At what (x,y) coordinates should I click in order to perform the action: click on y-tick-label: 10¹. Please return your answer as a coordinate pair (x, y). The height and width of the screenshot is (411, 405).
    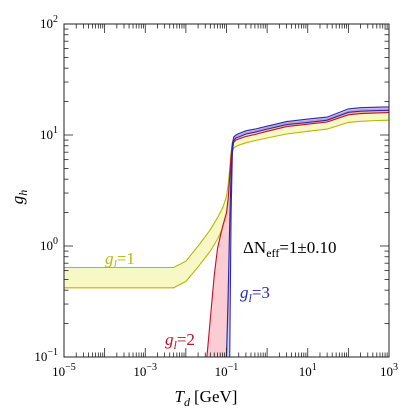
    Looking at the image, I should click on (49, 133).